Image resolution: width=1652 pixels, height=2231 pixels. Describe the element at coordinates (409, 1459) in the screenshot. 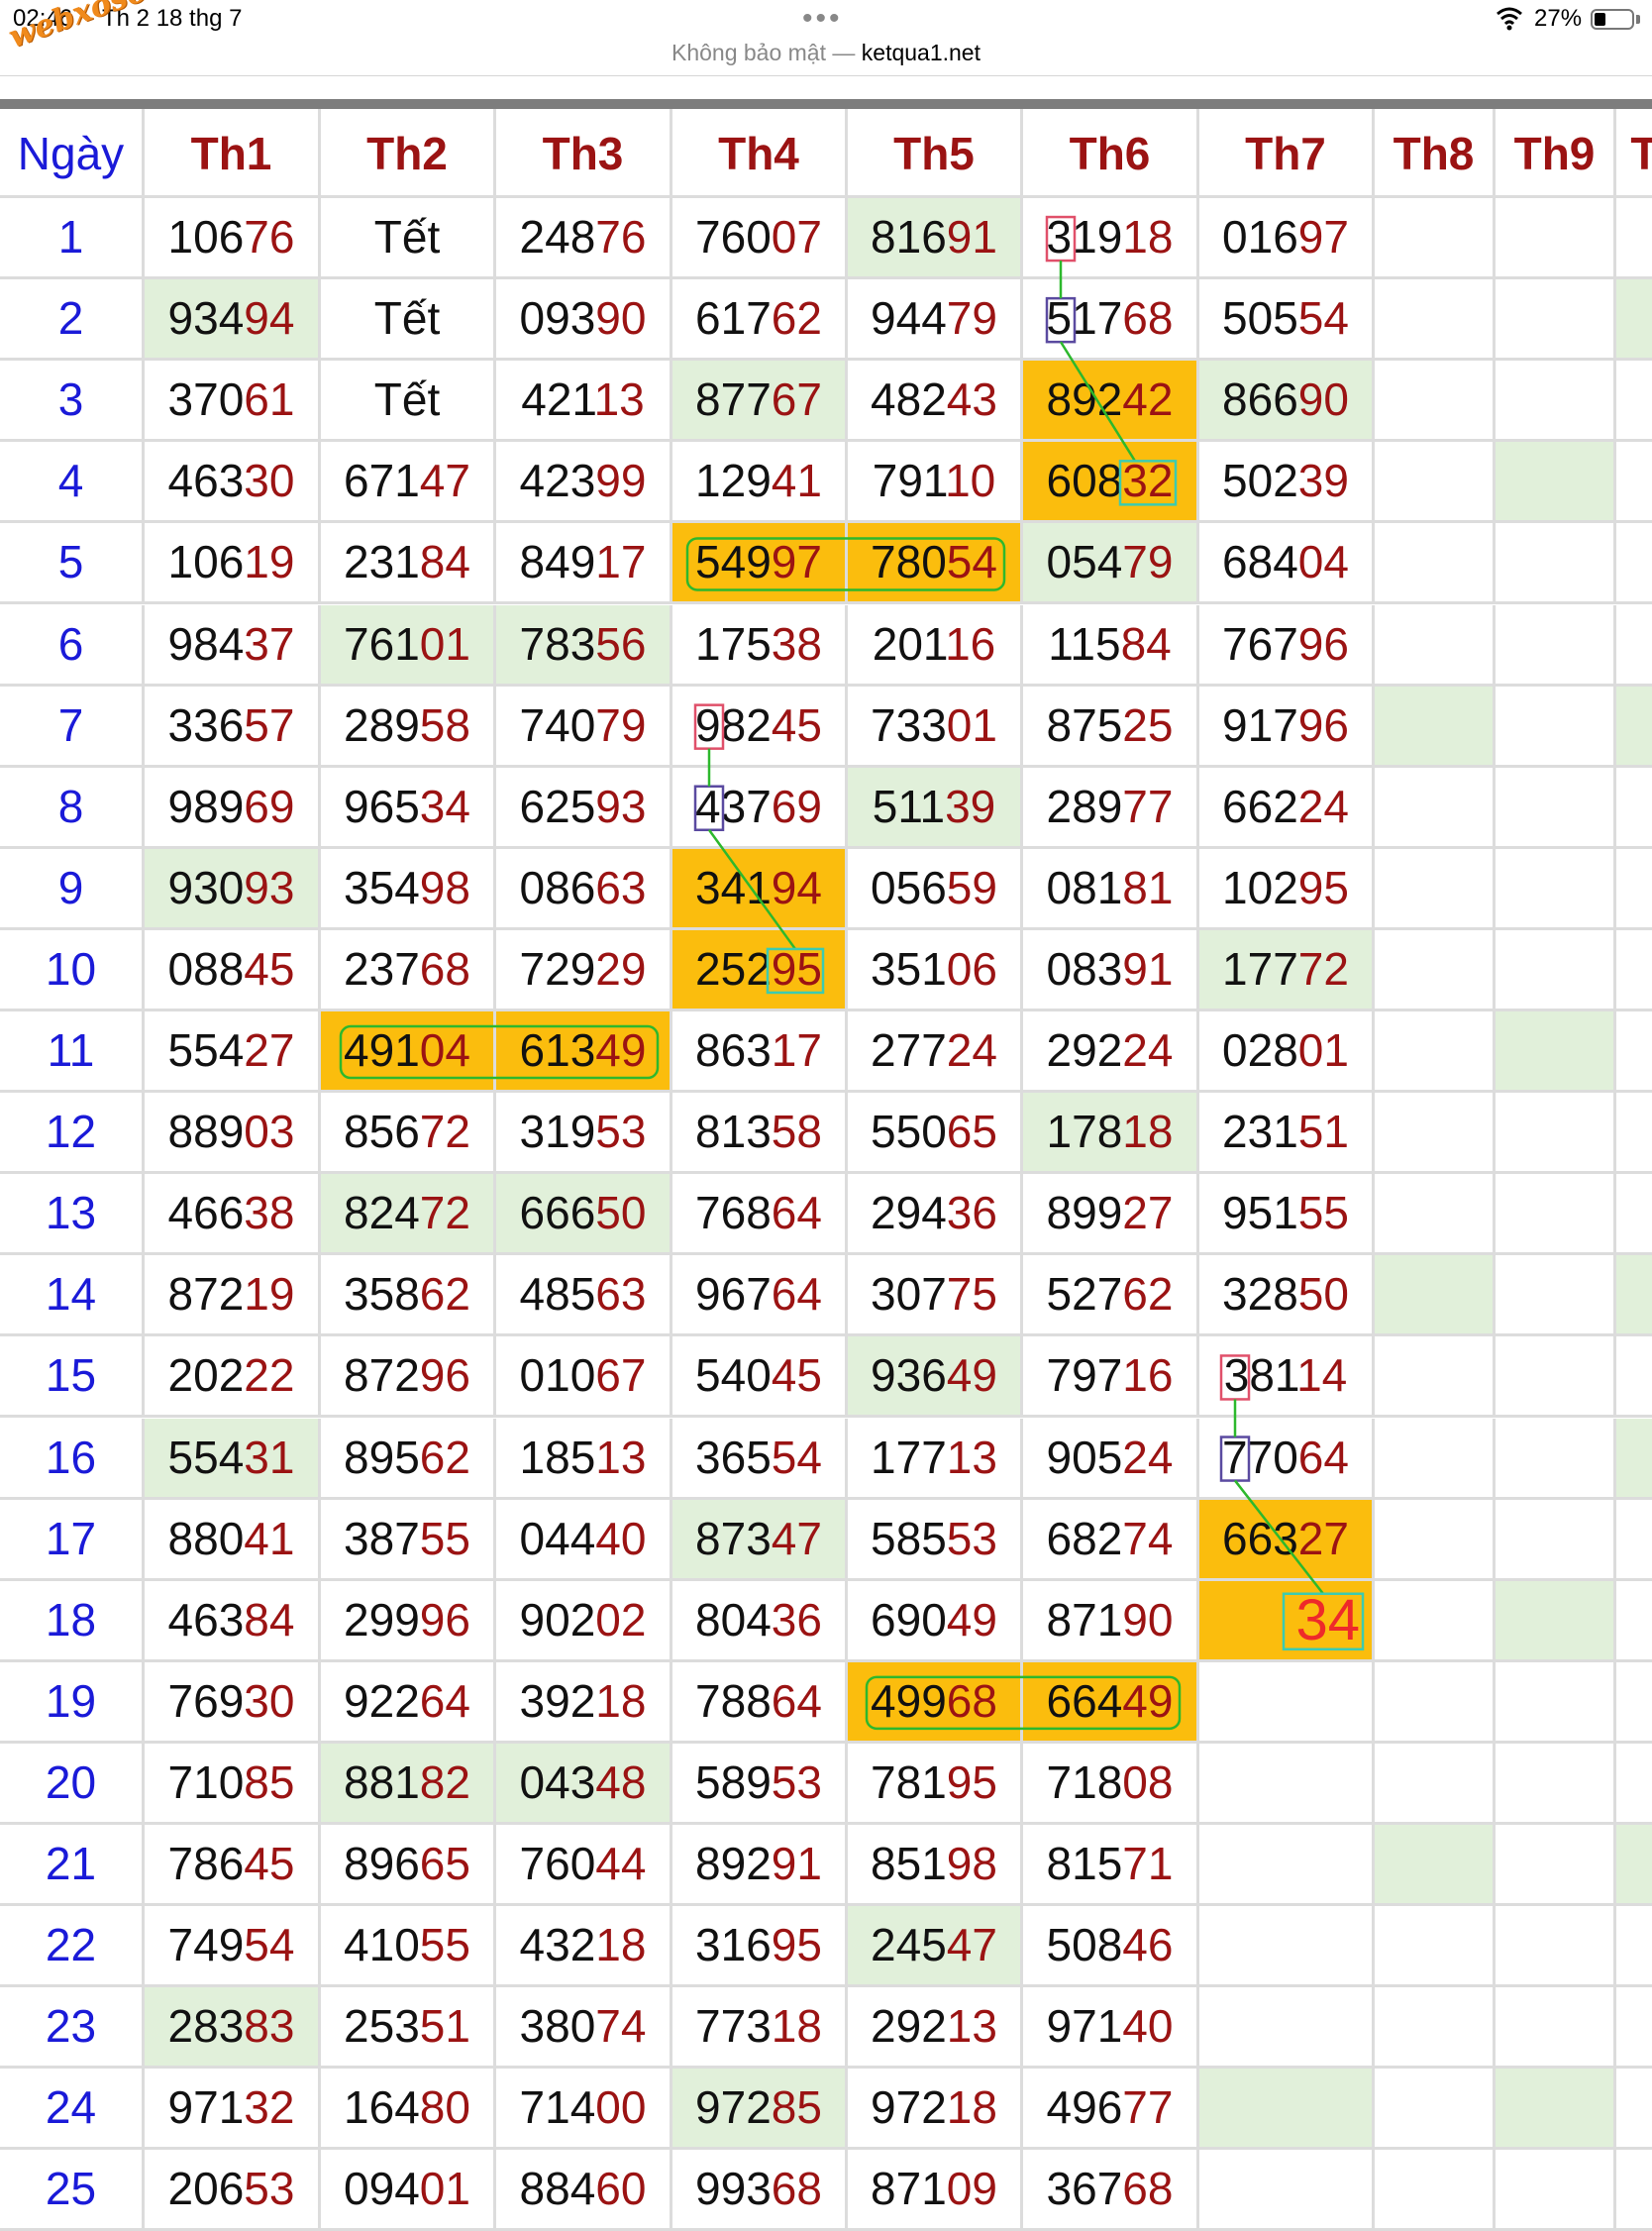

I see `result-cell: 89562` at that location.